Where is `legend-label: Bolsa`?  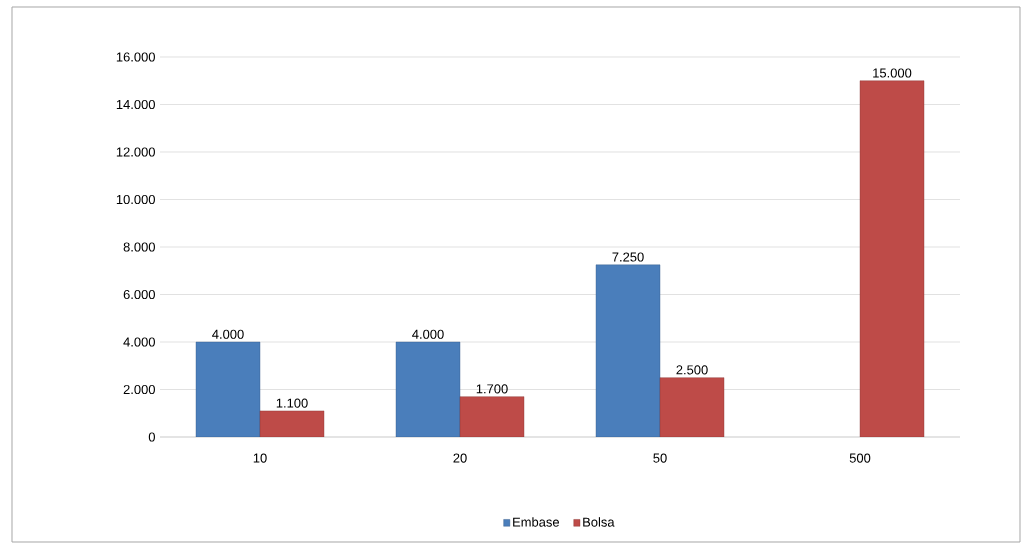
legend-label: Bolsa is located at coordinates (599, 522).